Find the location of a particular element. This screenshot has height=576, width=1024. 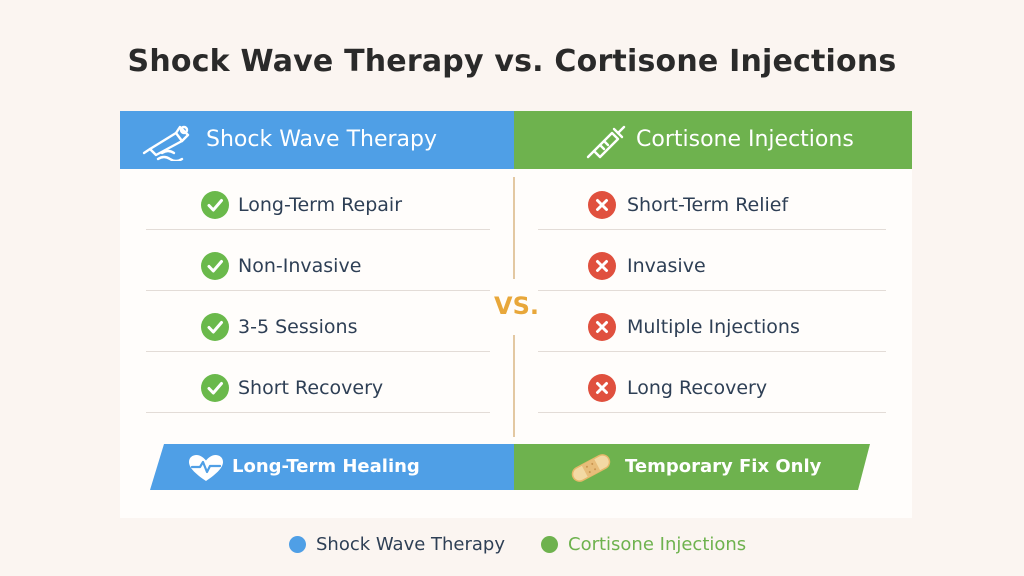

list-item: Multiple Injections is located at coordinates (712, 321).